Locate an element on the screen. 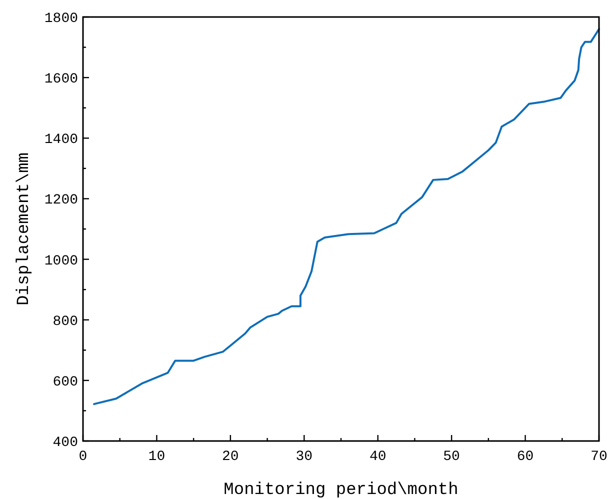  x-tick-label: 20 is located at coordinates (230, 457).